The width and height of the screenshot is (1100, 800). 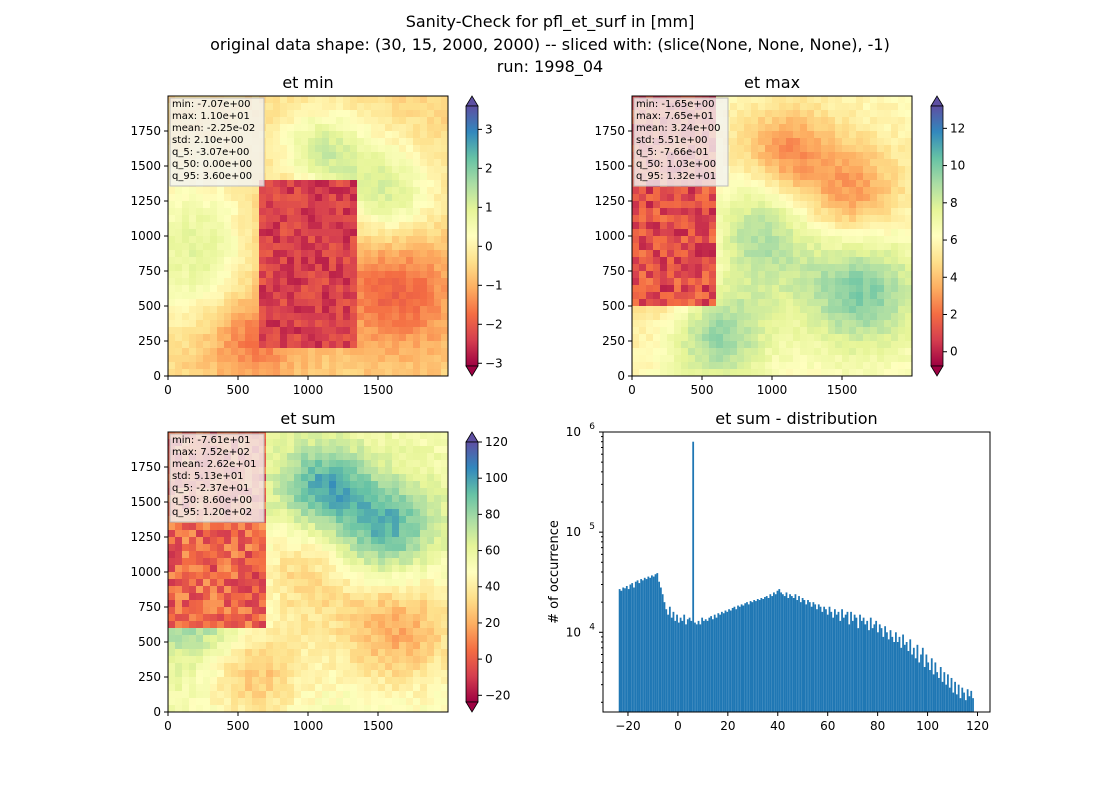 What do you see at coordinates (212, 176) in the screenshot?
I see `stats-line: q_95: 3.60e+00` at bounding box center [212, 176].